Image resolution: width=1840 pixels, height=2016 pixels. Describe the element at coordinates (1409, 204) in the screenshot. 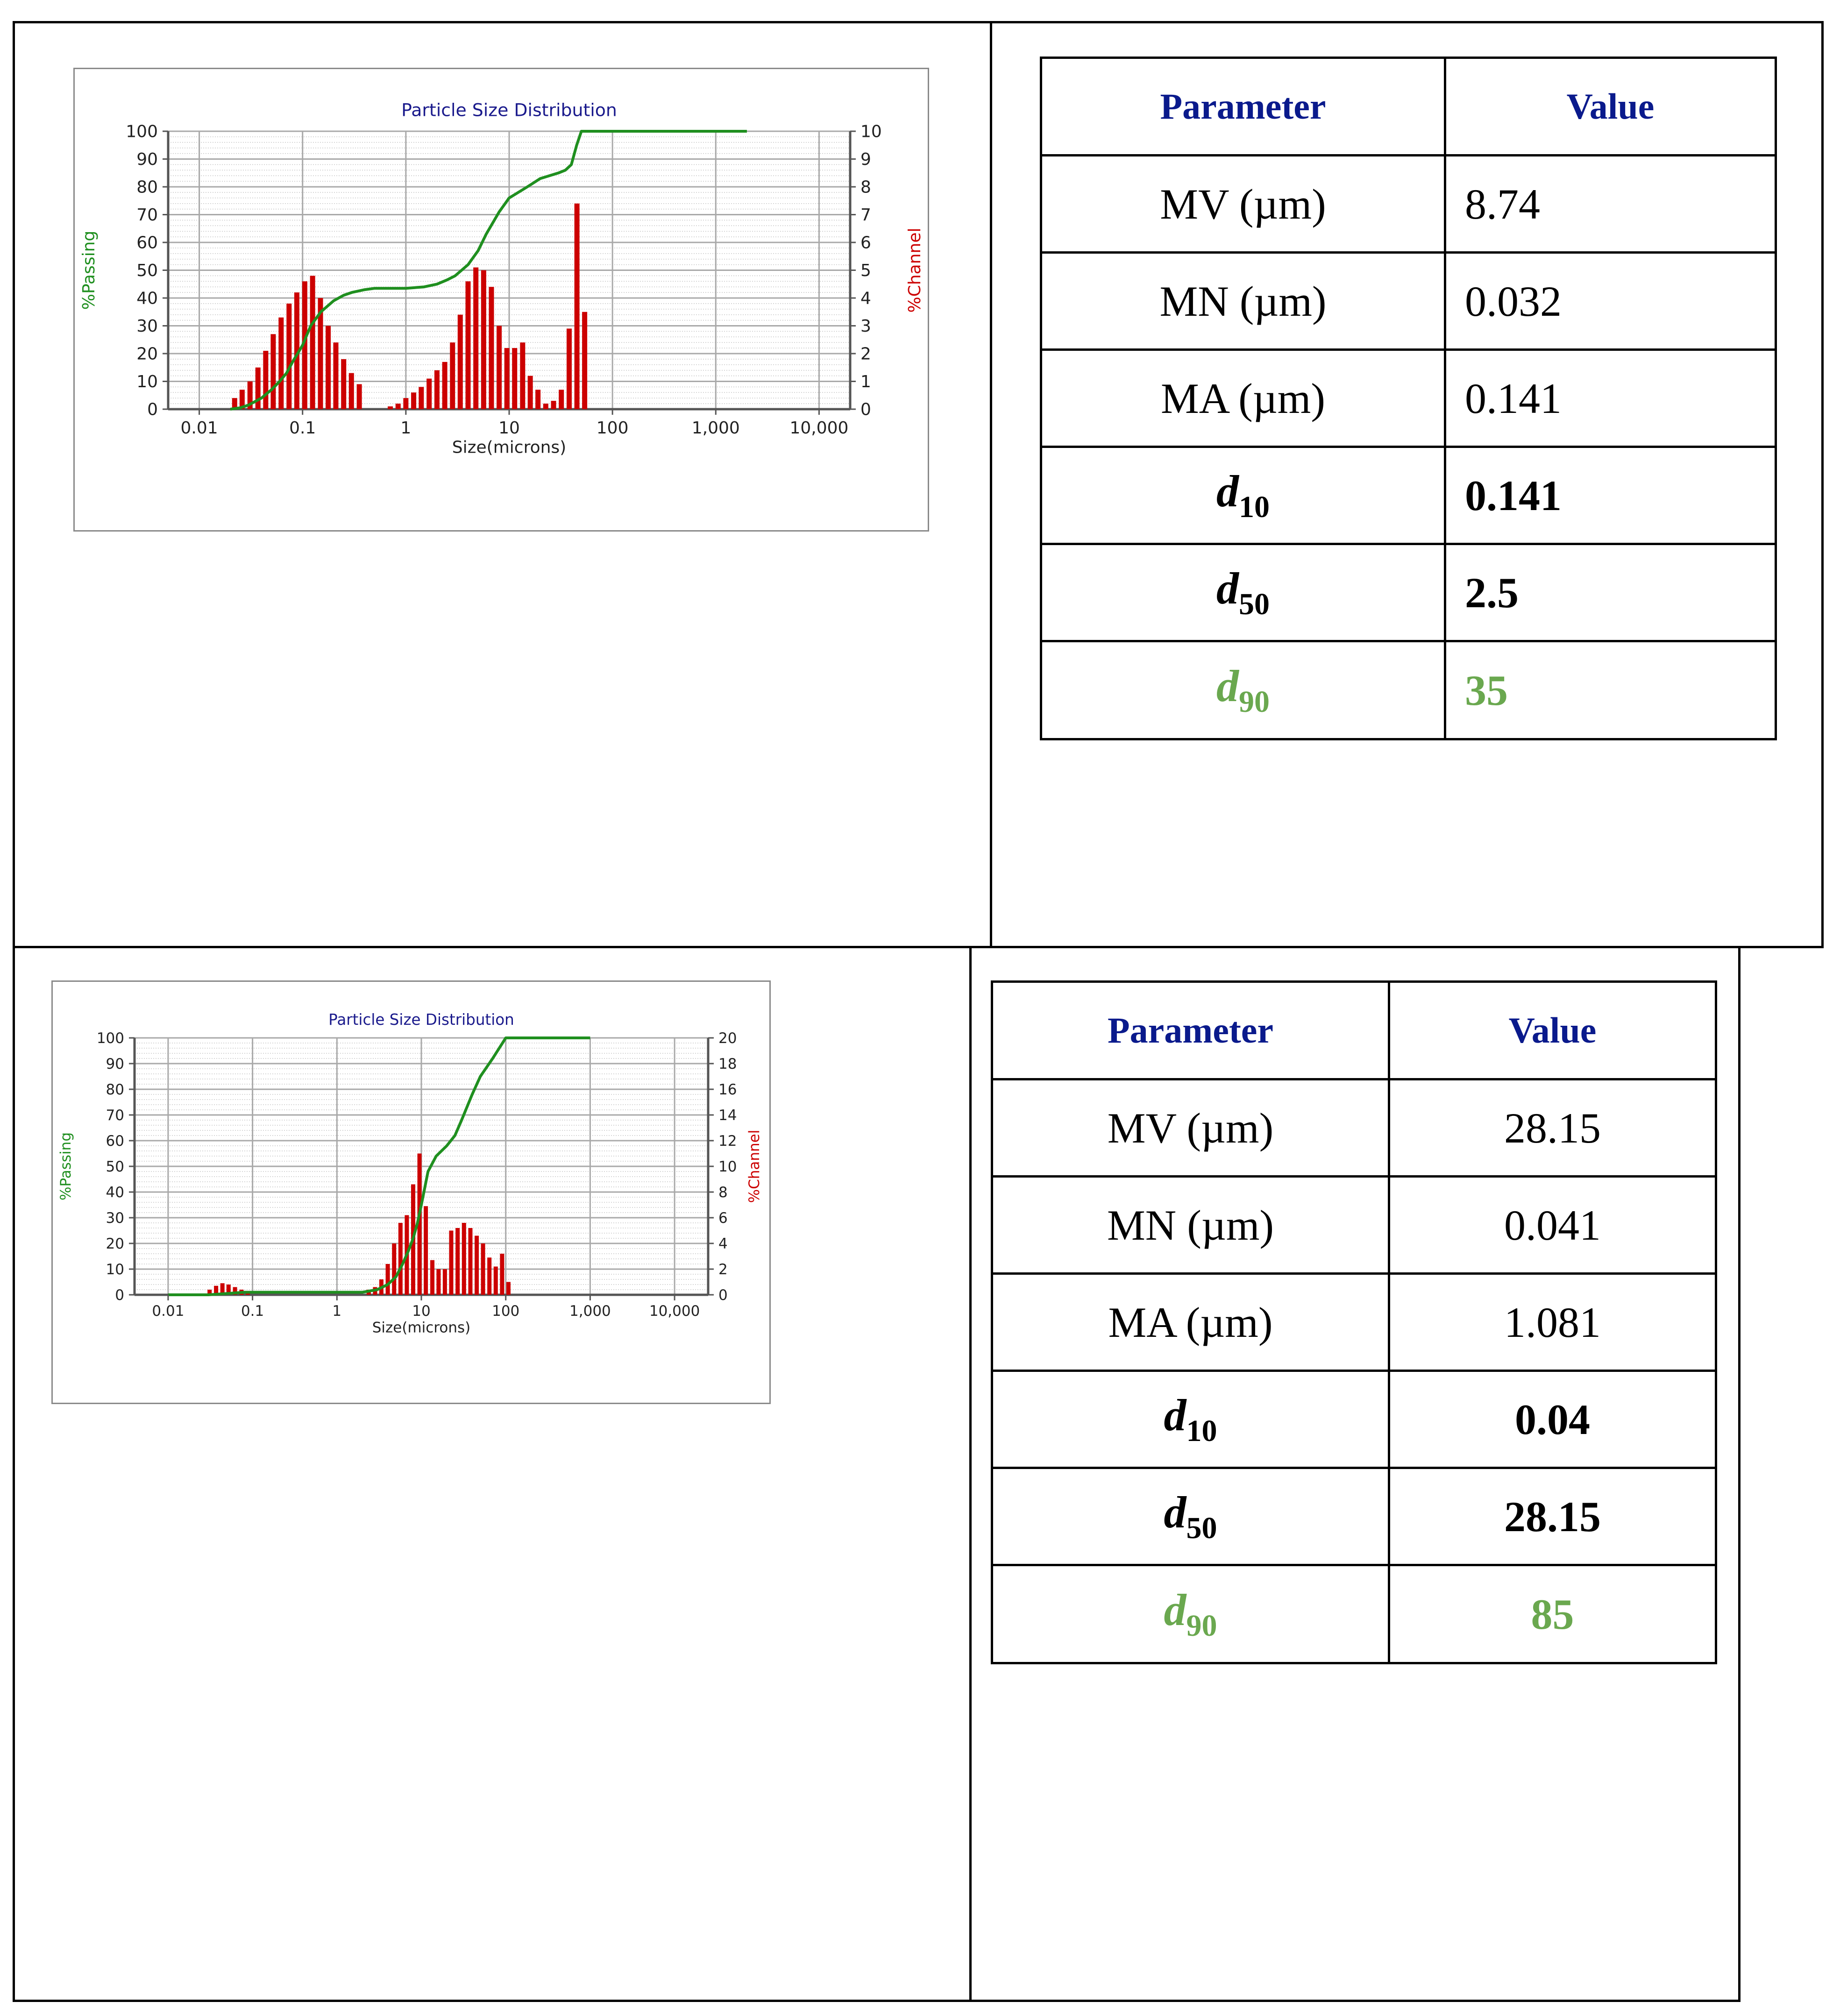

I see `table-row-mv: MV (µm) 8.74` at that location.